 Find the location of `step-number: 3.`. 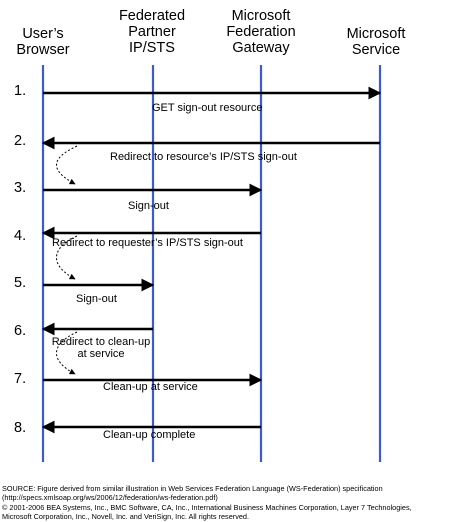

step-number: 3. is located at coordinates (20, 188).